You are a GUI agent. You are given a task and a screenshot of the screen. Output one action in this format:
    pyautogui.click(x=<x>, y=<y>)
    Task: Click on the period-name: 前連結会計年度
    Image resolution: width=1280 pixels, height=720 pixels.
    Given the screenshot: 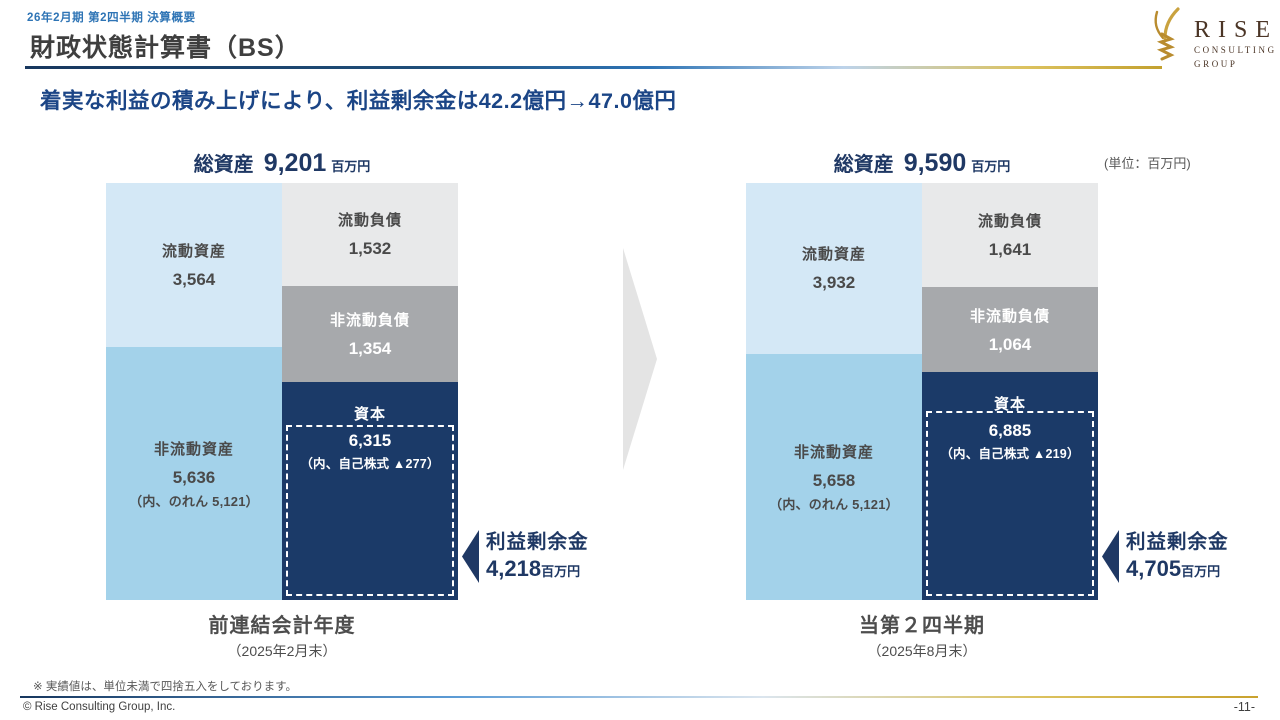 What is the action you would take?
    pyautogui.click(x=282, y=626)
    